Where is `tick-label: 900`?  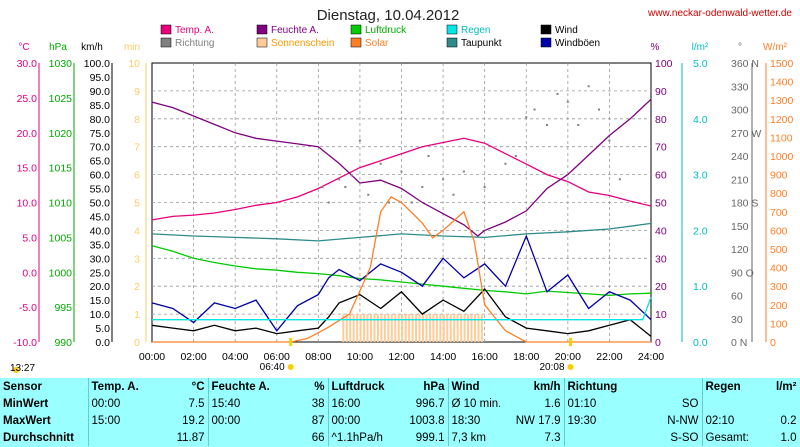 tick-label: 900 is located at coordinates (779, 176).